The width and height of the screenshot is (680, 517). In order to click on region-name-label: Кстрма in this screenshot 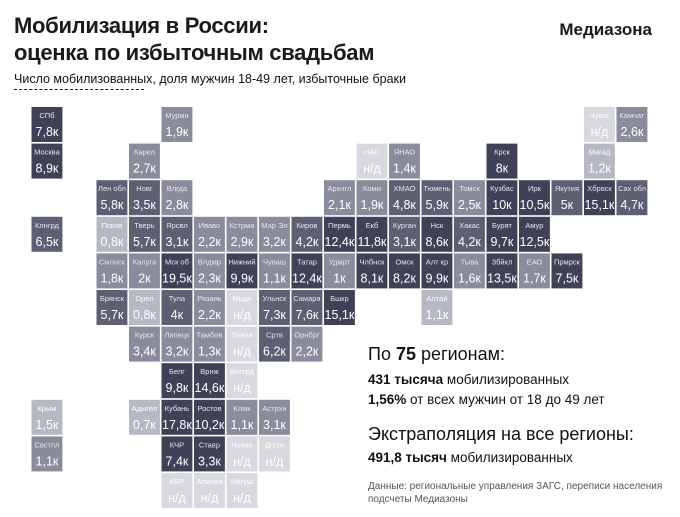, I will do `click(242, 225)`.